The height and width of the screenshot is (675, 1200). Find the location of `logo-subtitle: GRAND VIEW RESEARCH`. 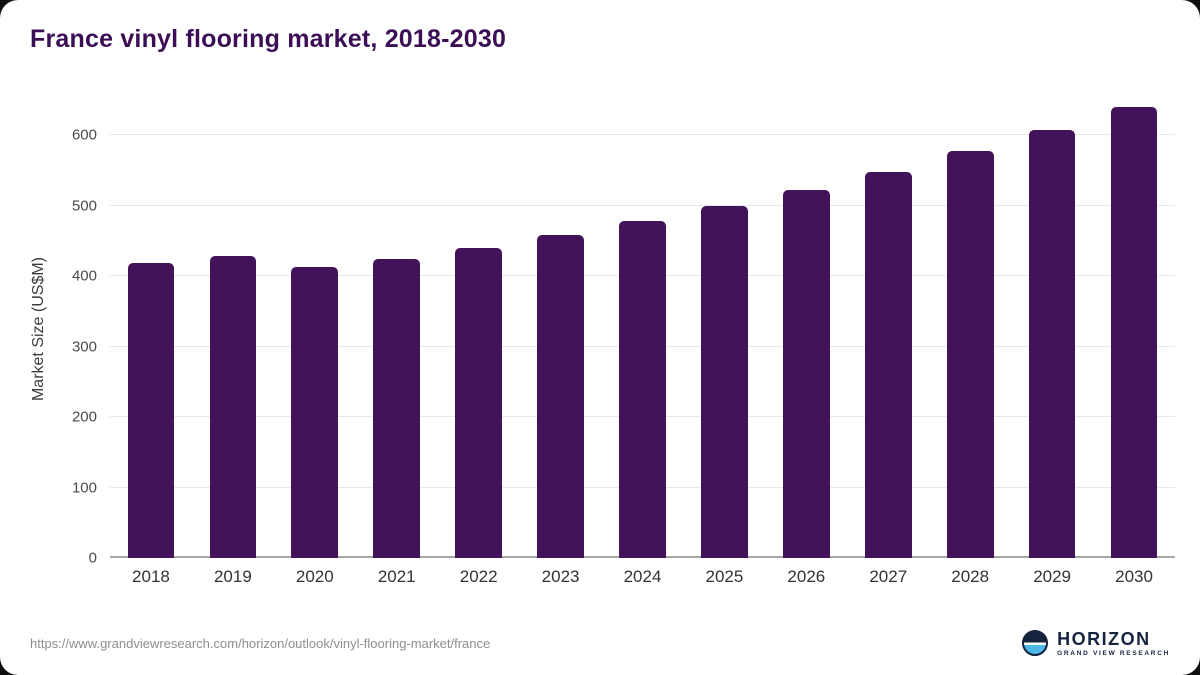

logo-subtitle: GRAND VIEW RESEARCH is located at coordinates (1113, 653).